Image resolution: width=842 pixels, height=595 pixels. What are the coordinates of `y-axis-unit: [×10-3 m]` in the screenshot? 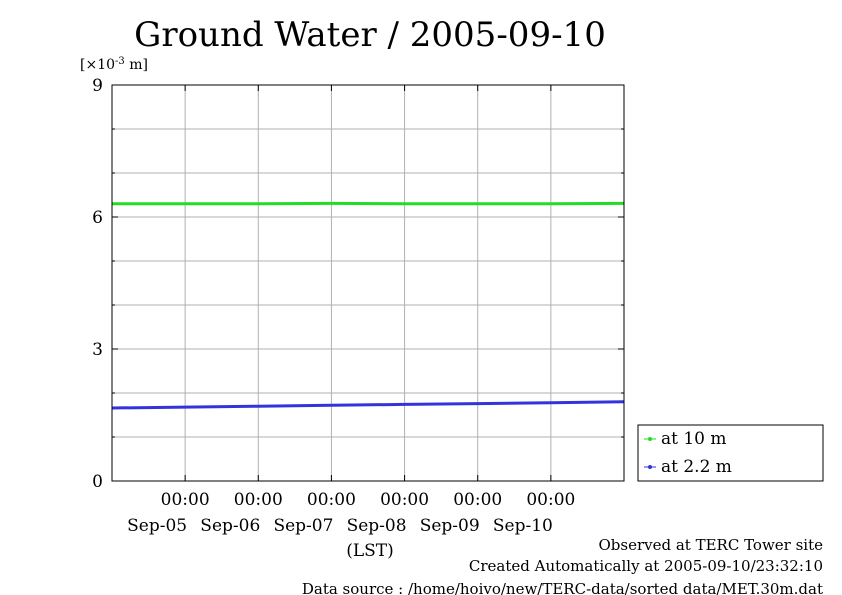 It's located at (114, 64).